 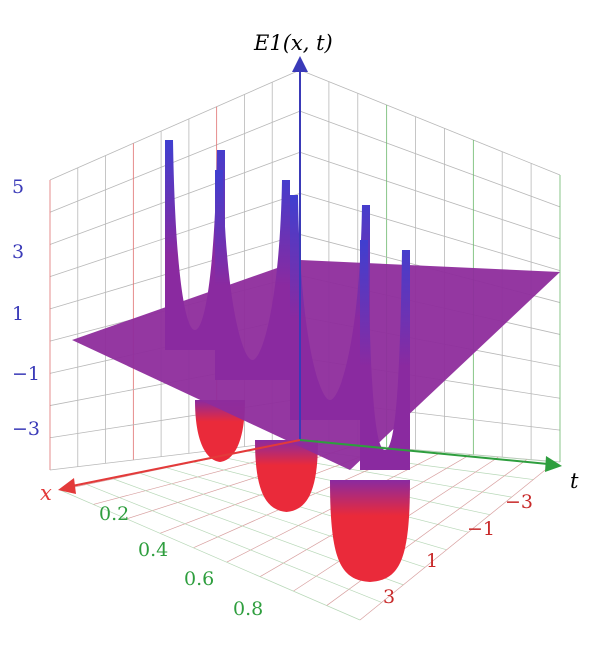 What do you see at coordinates (300, 64) in the screenshot?
I see `z-axis-arrow` at bounding box center [300, 64].